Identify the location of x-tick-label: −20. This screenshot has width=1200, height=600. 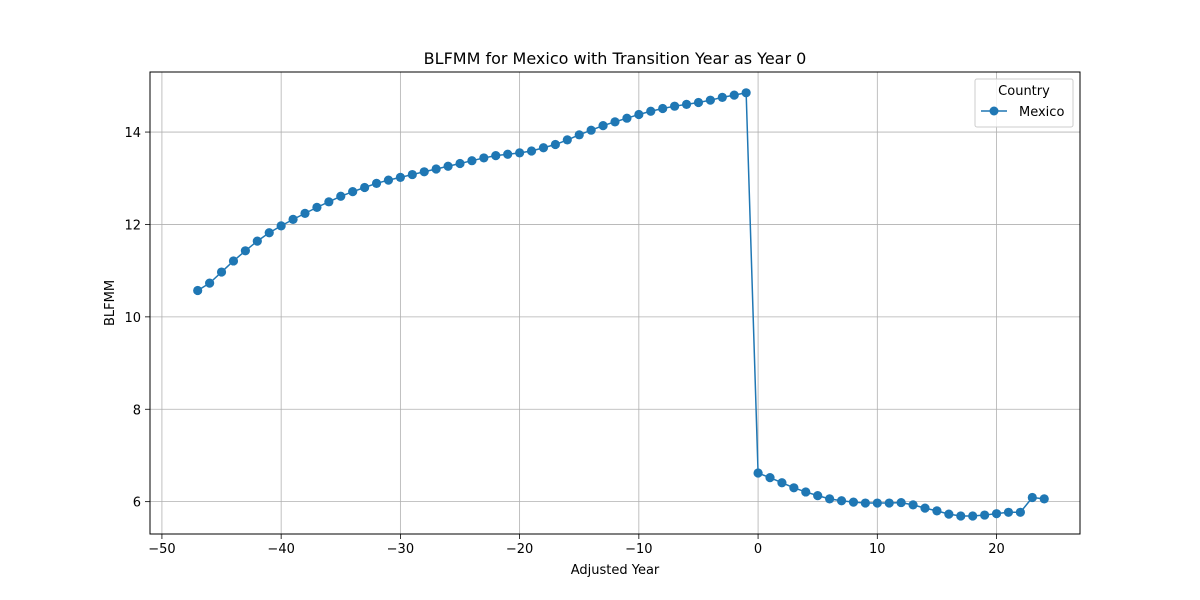
(519, 549).